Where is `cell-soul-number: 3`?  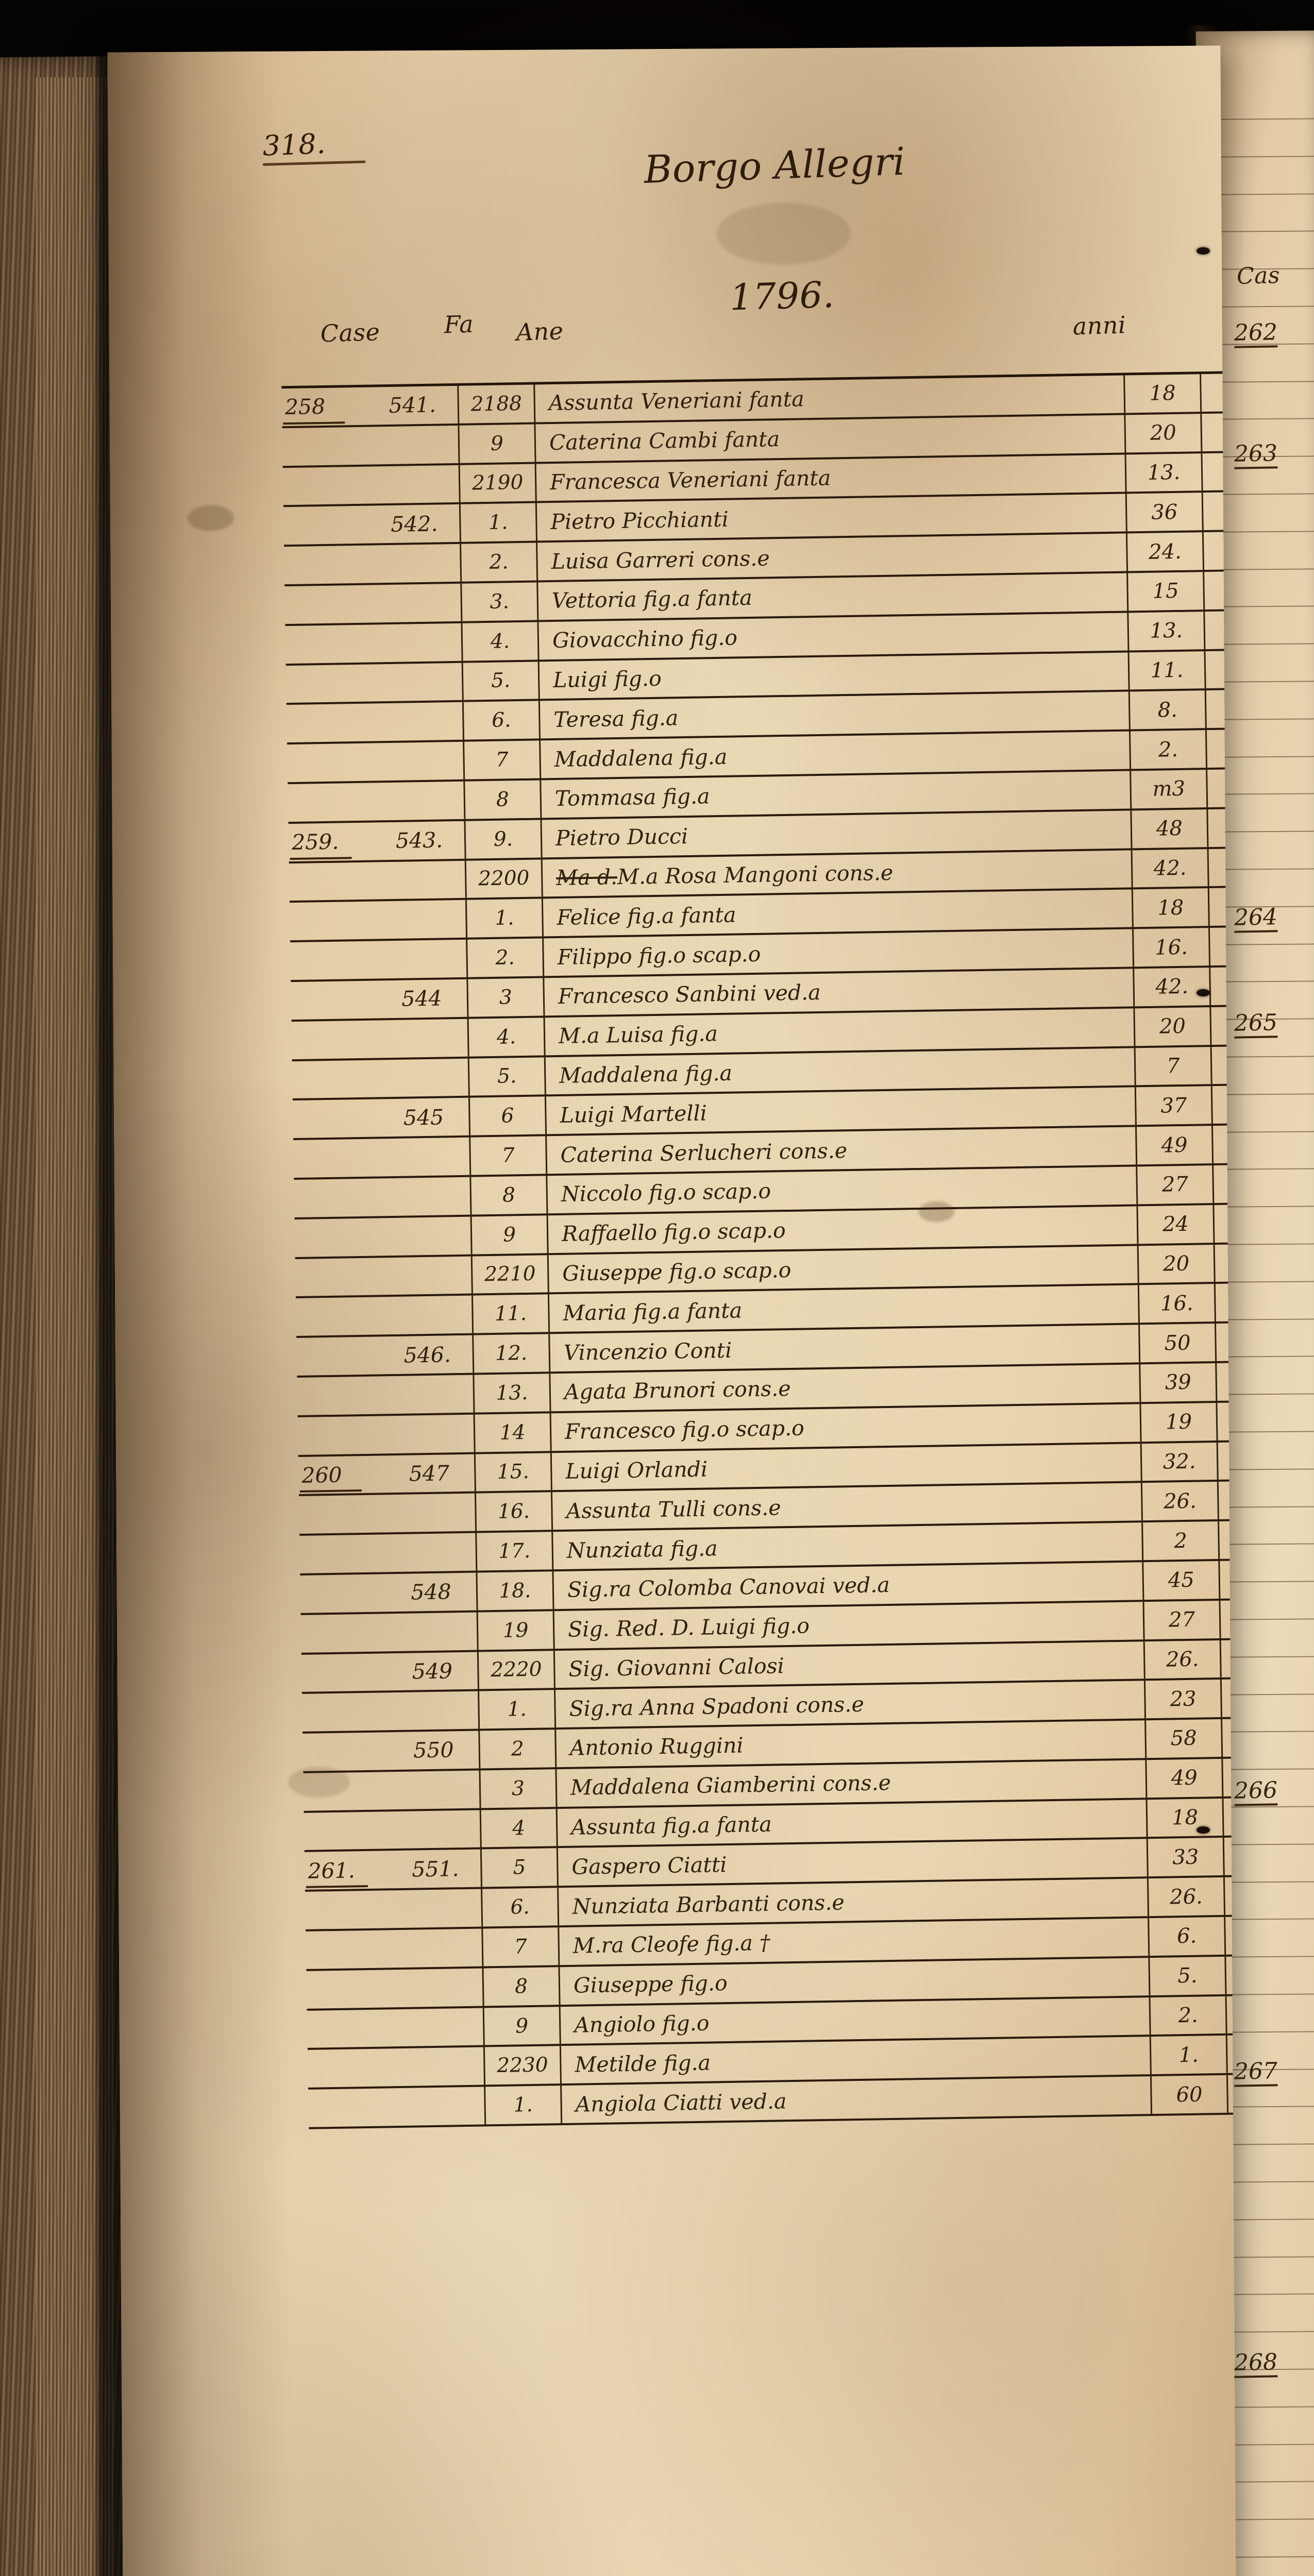
cell-soul-number: 3 is located at coordinates (506, 998).